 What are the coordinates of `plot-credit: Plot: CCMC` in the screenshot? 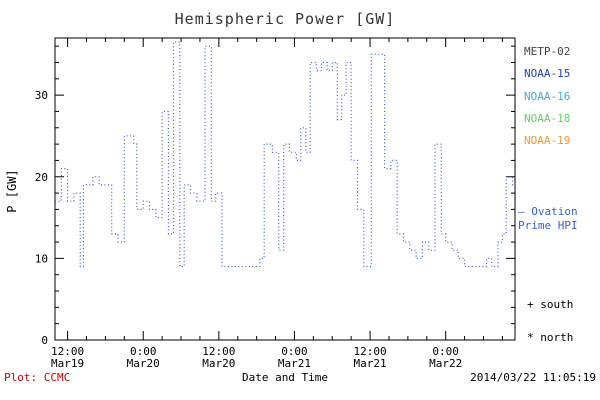 It's located at (37, 377).